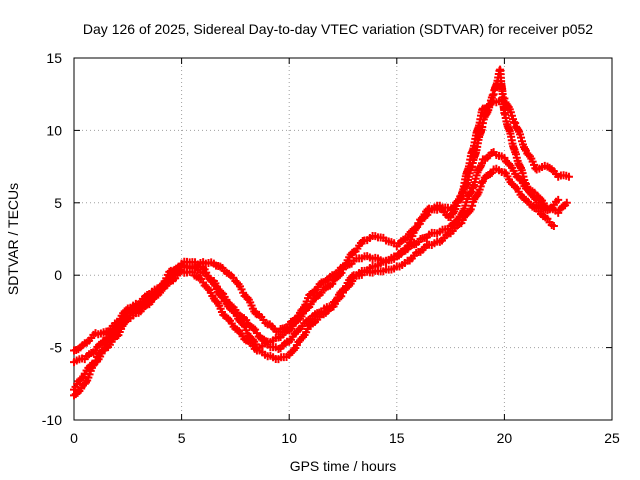  Describe the element at coordinates (182, 438) in the screenshot. I see `x-tick-label: 5` at that location.